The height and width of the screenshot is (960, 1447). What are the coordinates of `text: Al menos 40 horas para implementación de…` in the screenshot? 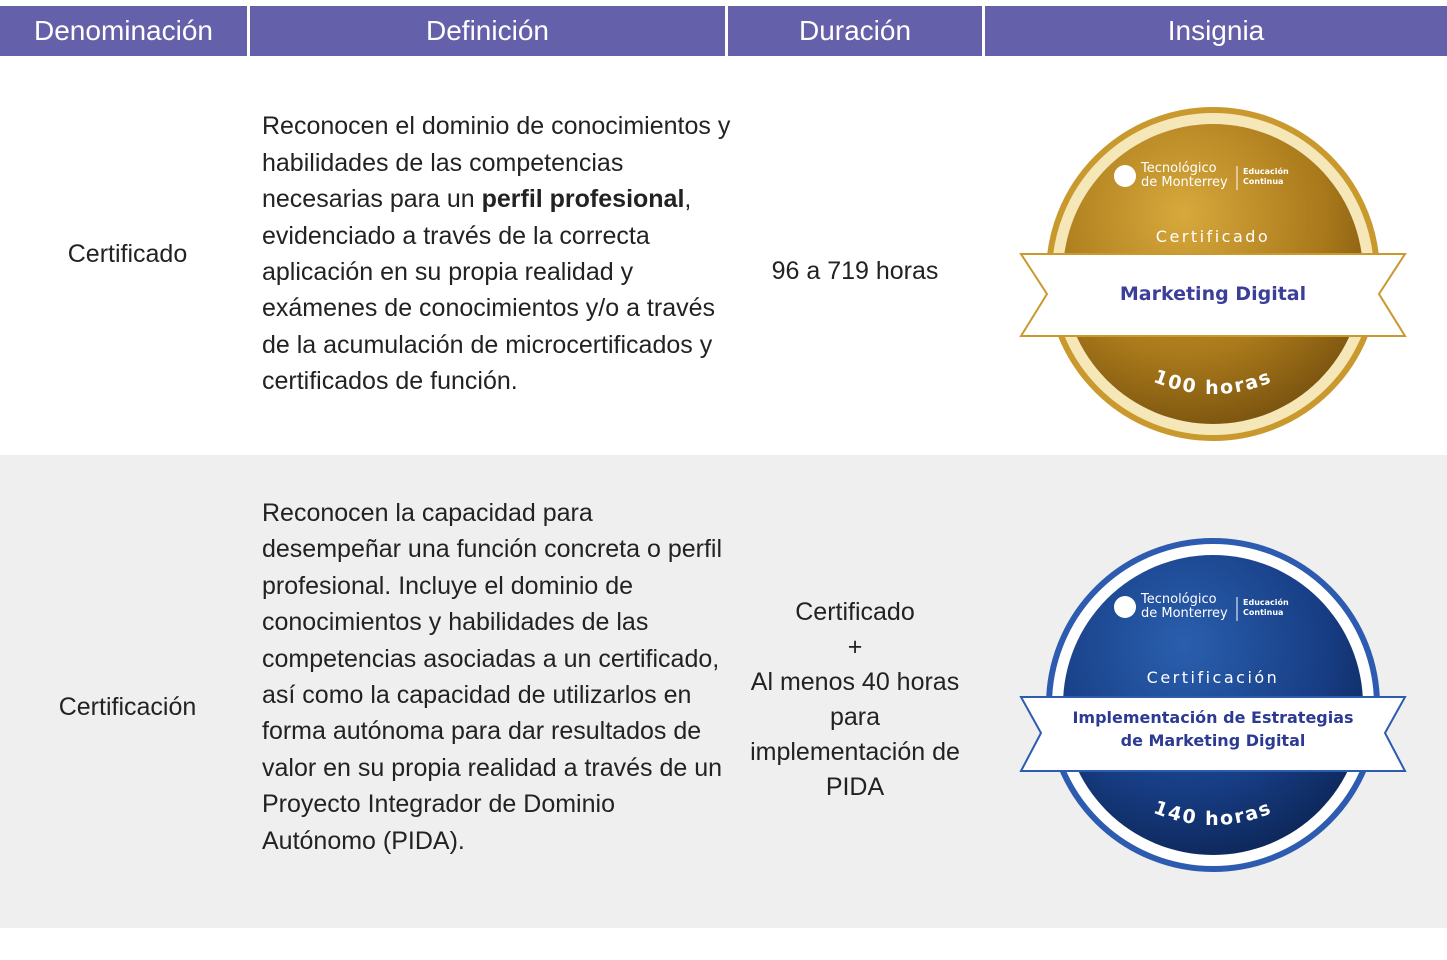 It's located at (855, 734).